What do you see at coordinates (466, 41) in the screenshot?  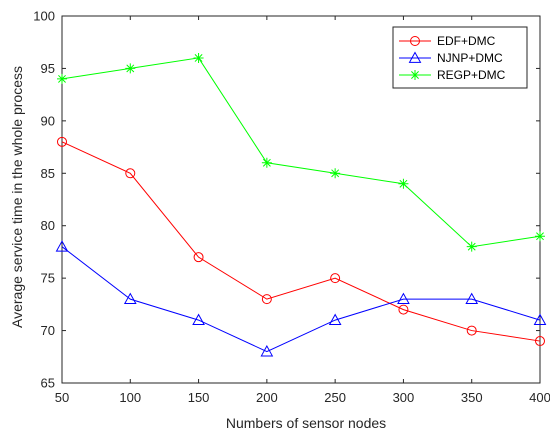 I see `legend-label: EDF+DMC` at bounding box center [466, 41].